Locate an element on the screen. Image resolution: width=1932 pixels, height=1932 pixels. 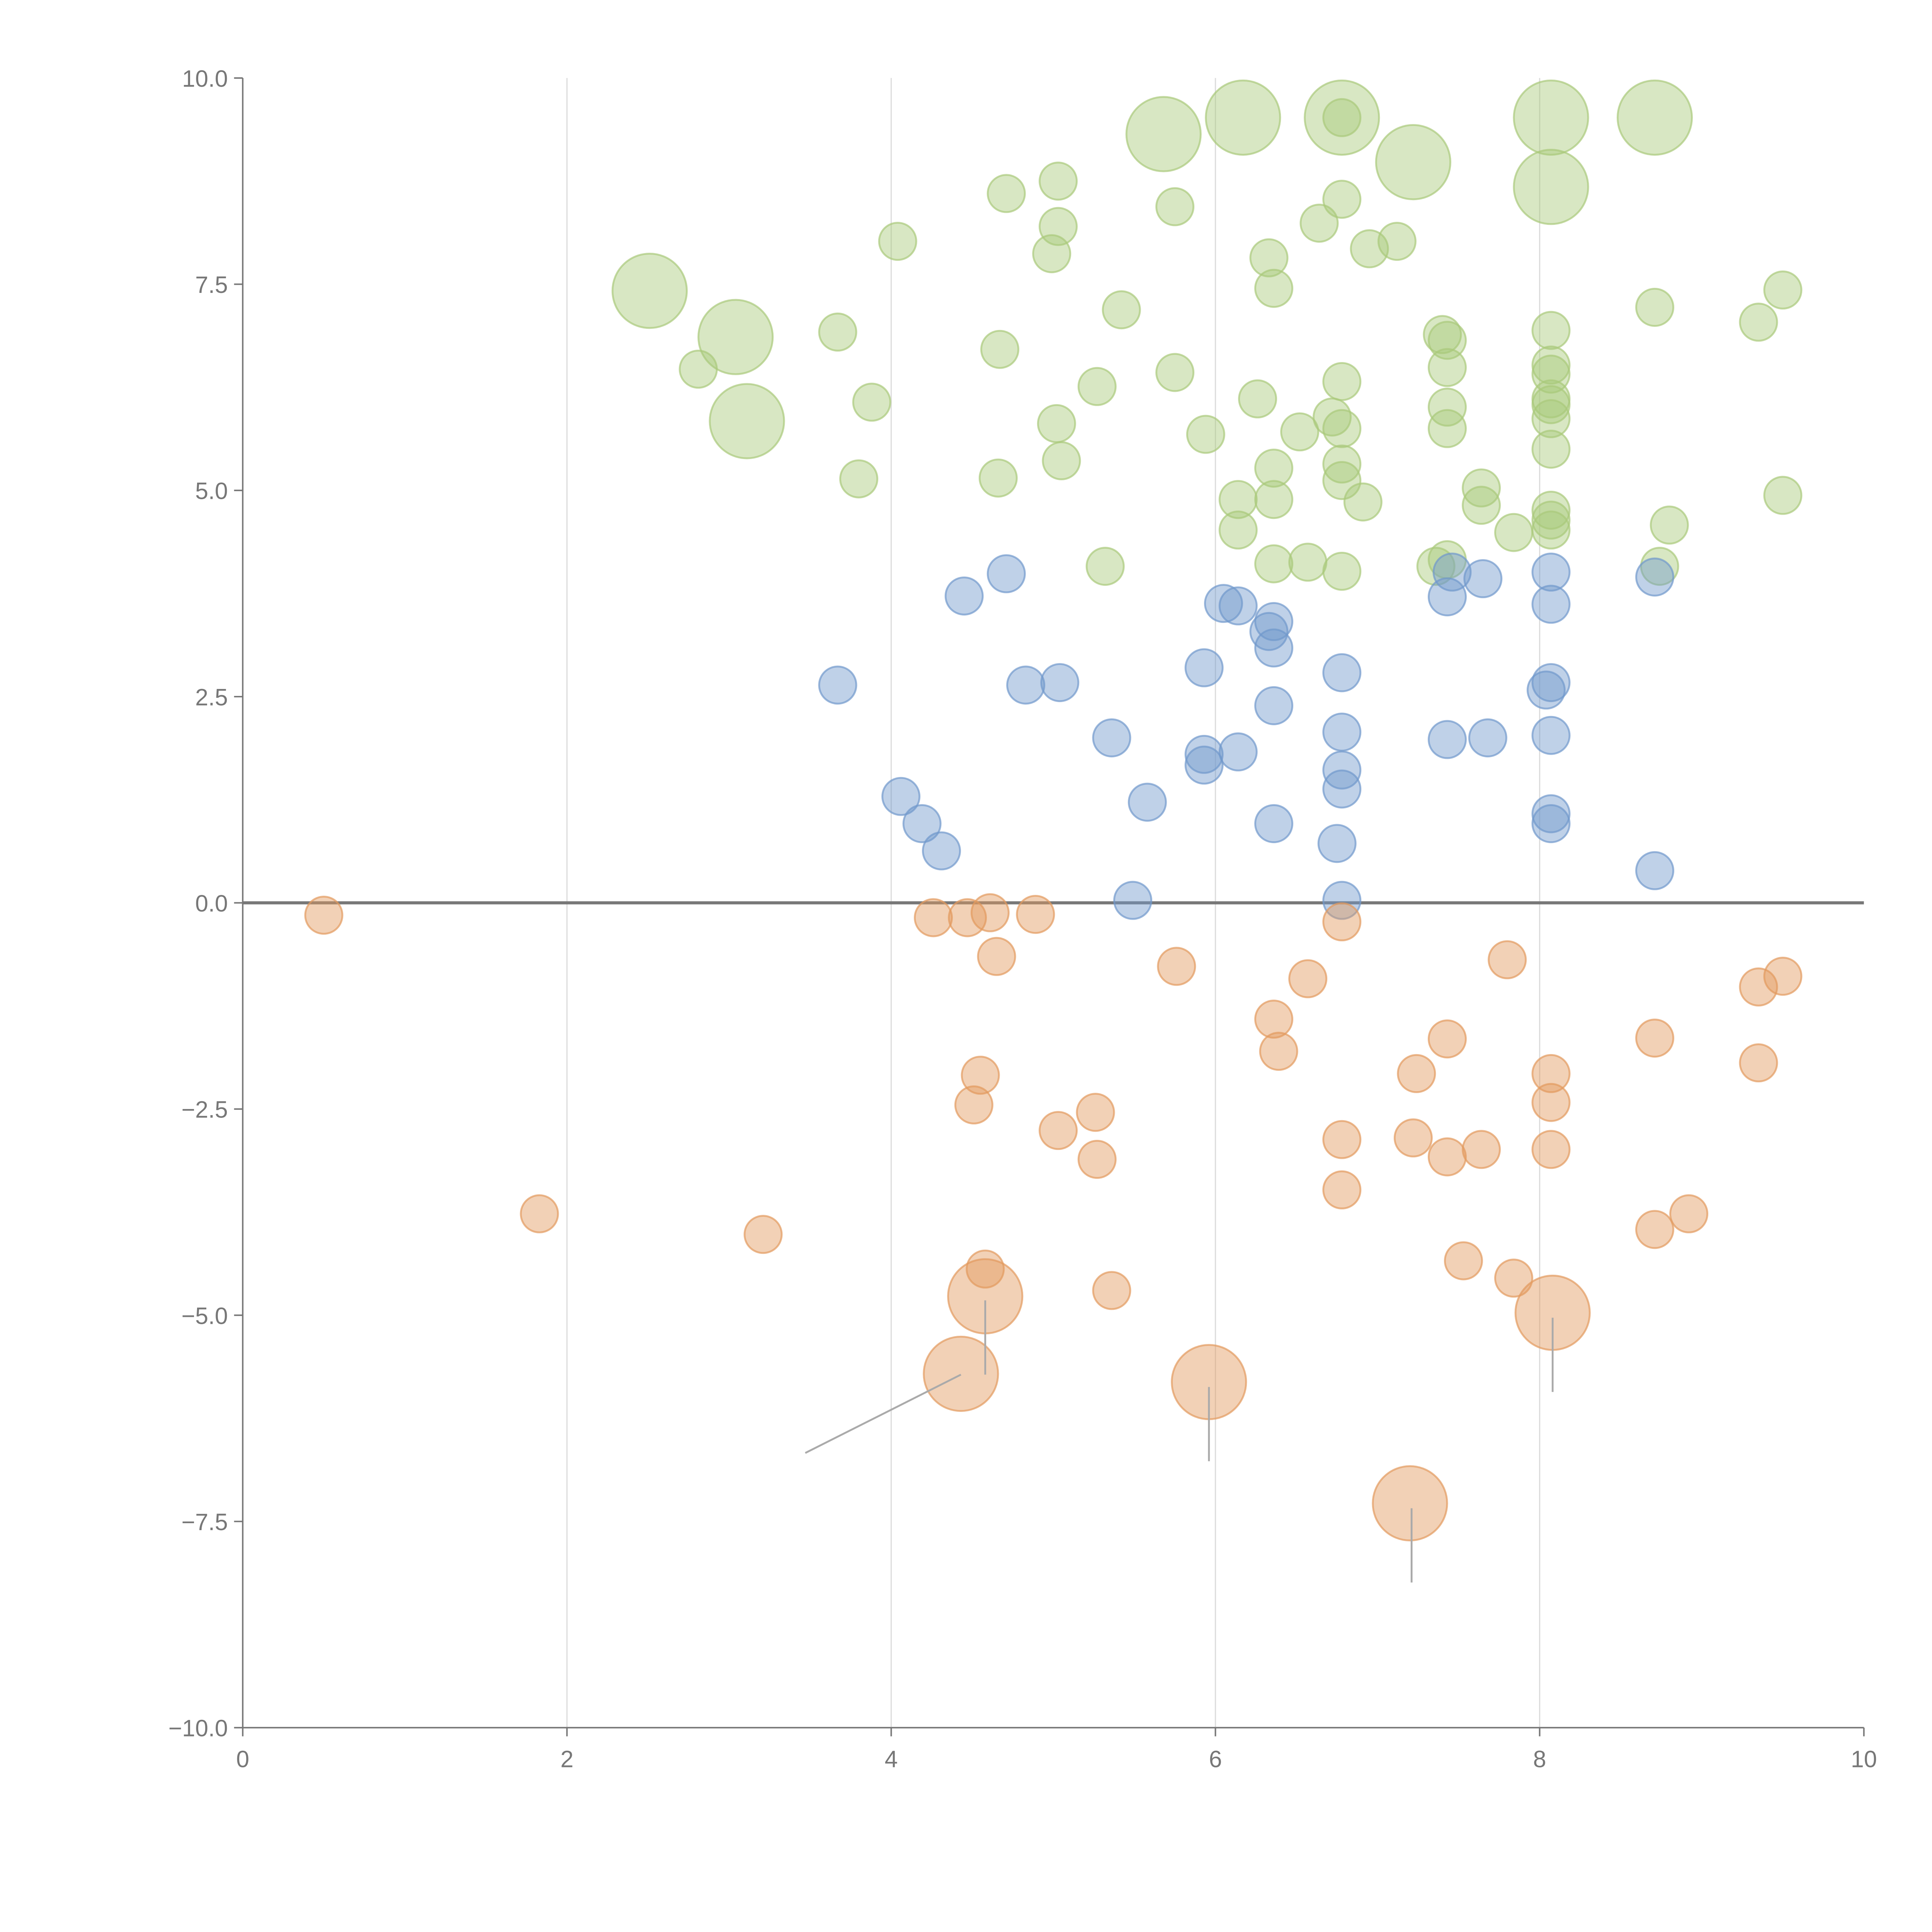
series-group is located at coordinates (1246, 737).